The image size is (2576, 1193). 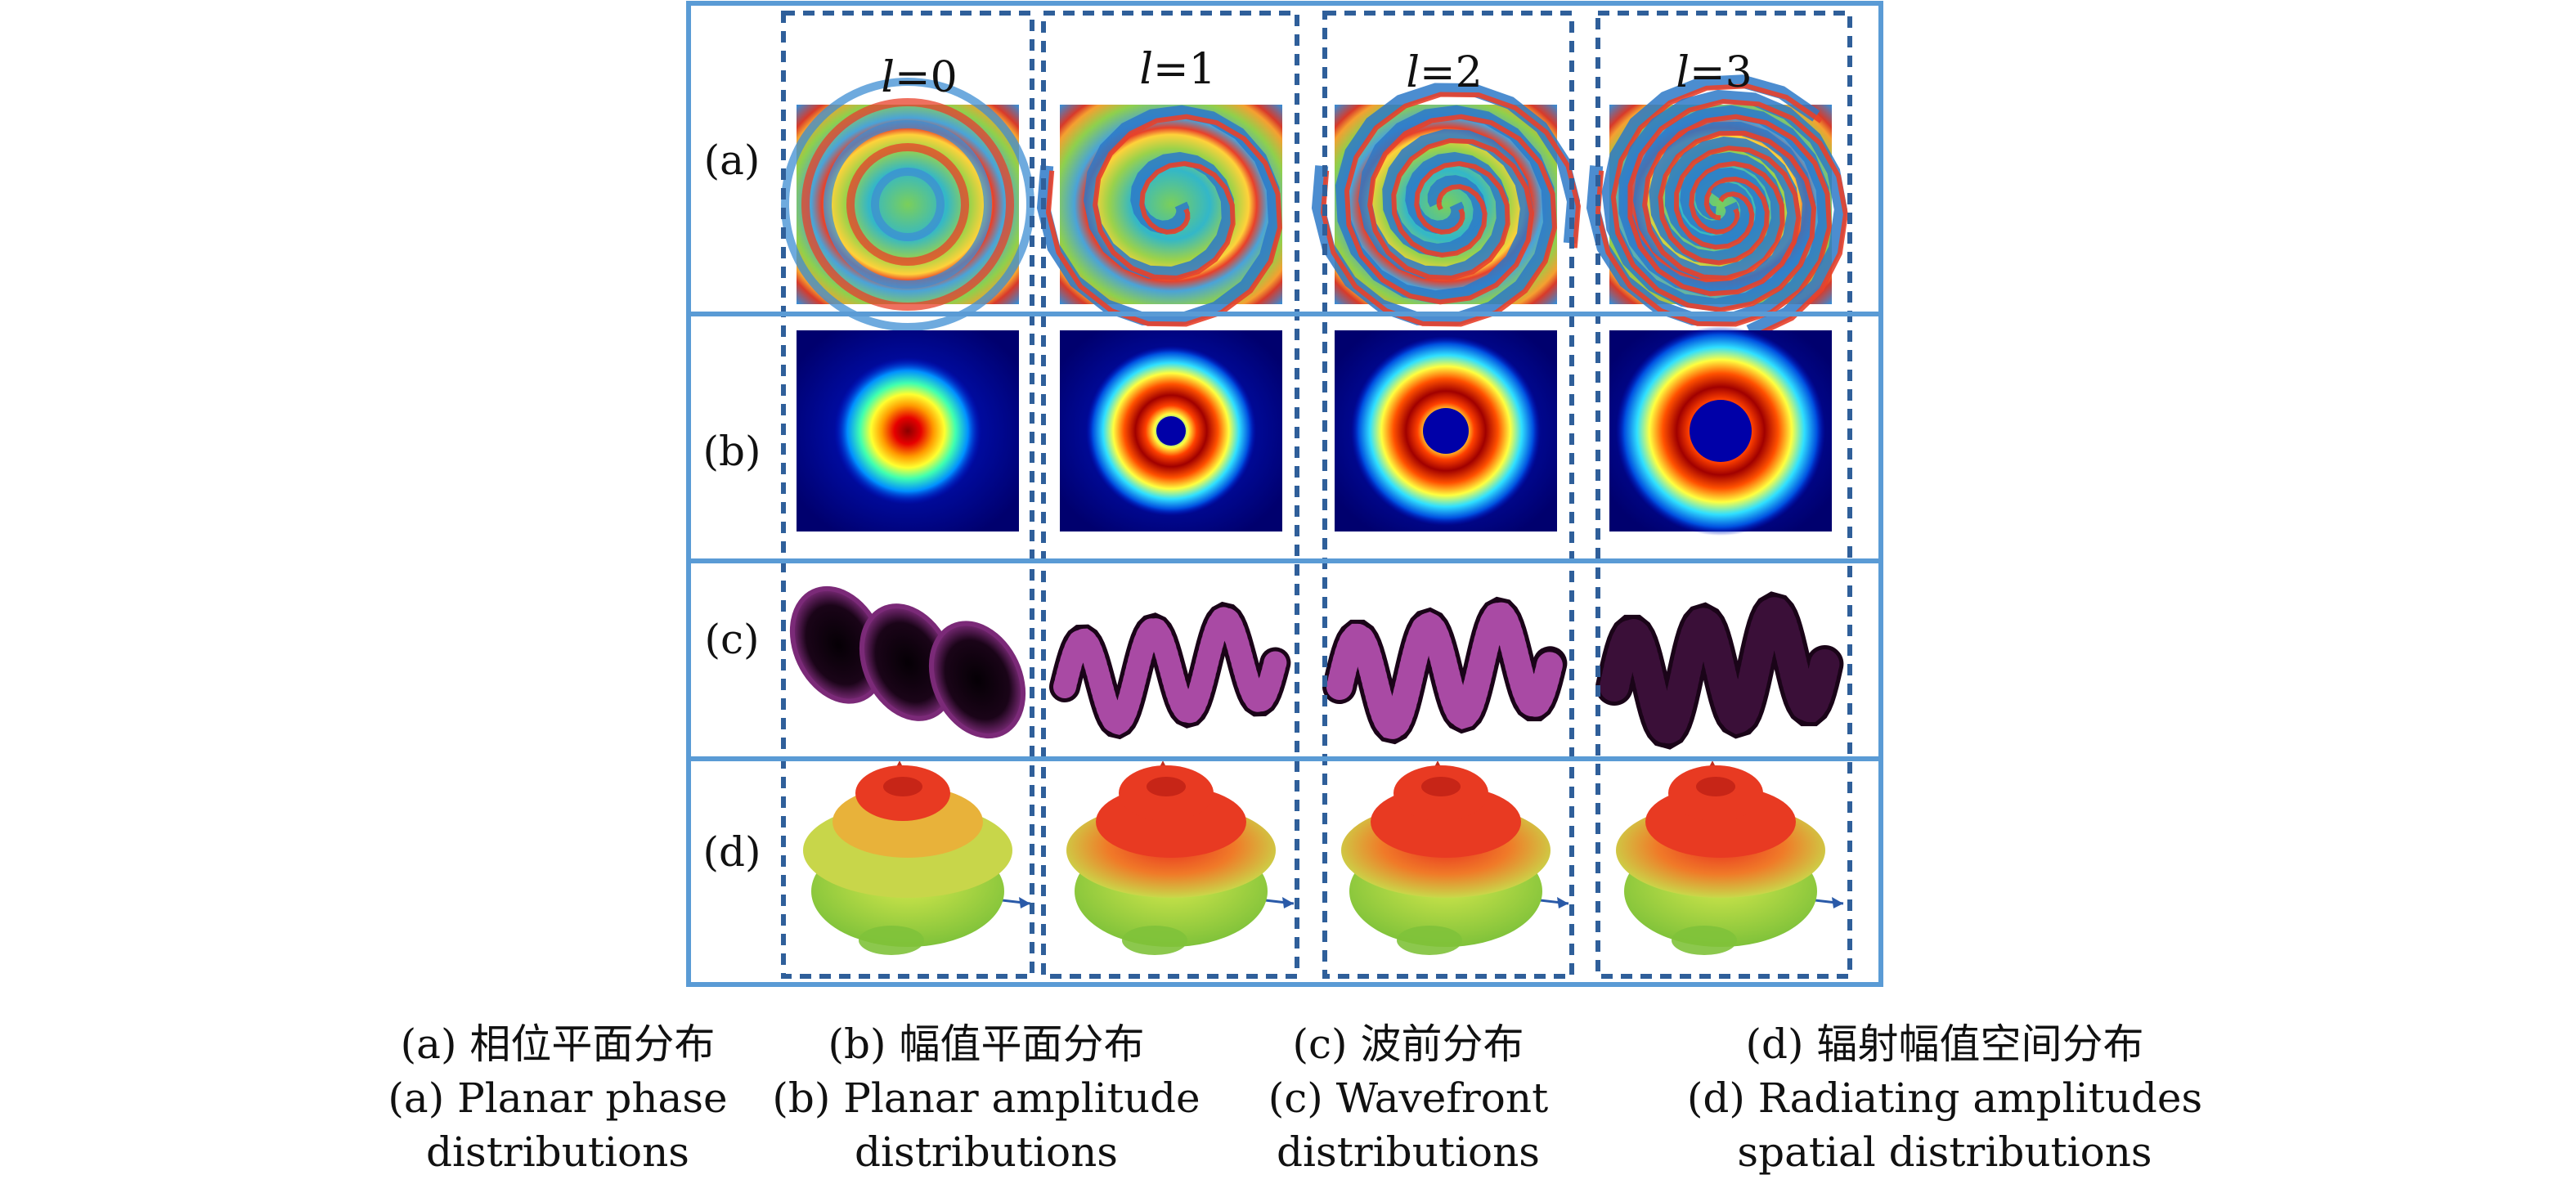 I want to click on caption-d-zh: (d) 辐射幅值空间分布, so click(x=1944, y=1044).